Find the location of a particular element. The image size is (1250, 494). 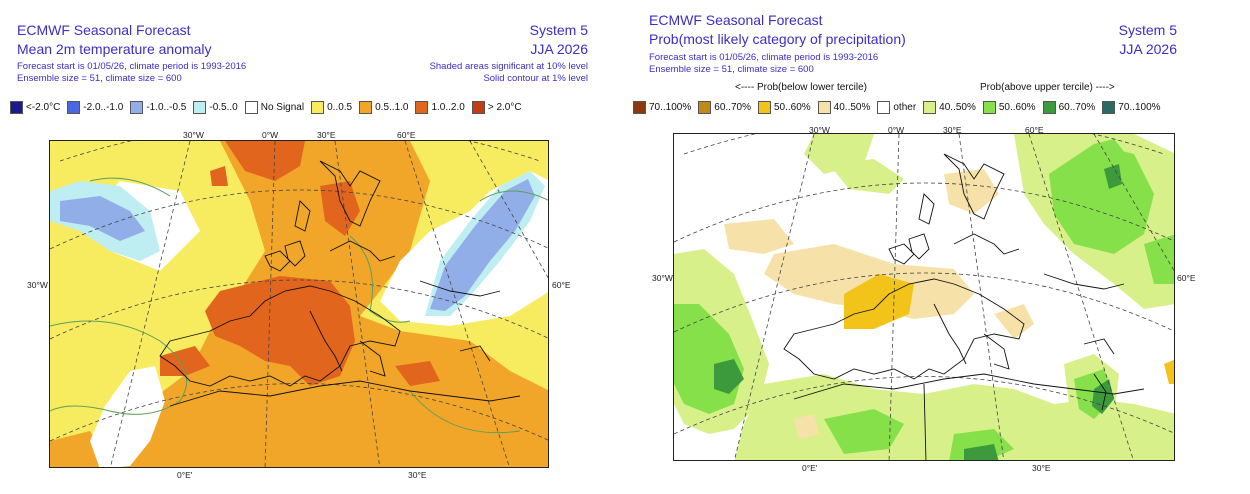

legend-item: other is located at coordinates (896, 107).